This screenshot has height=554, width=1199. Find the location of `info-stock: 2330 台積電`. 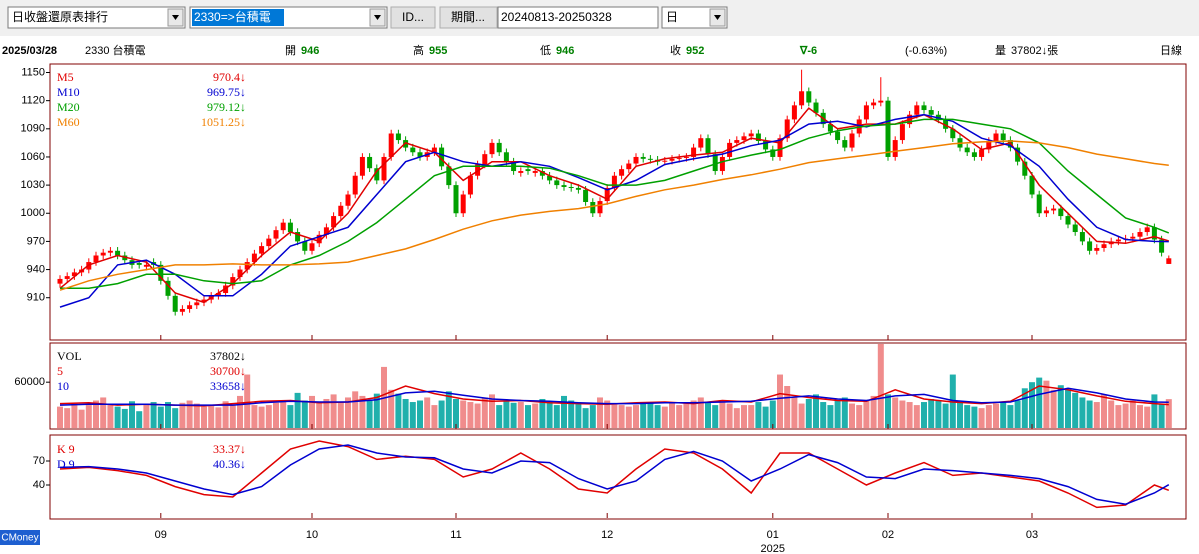

info-stock: 2330 台積電 is located at coordinates (115, 50).